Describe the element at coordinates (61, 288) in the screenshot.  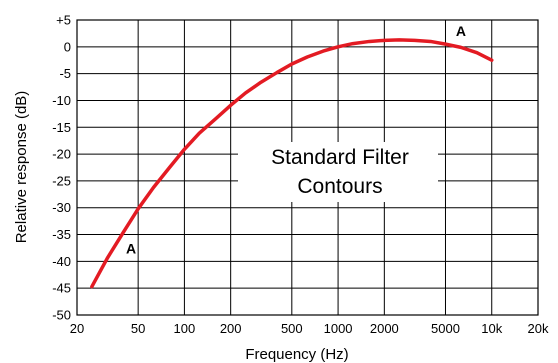
I see `y-tick-label: -45` at that location.